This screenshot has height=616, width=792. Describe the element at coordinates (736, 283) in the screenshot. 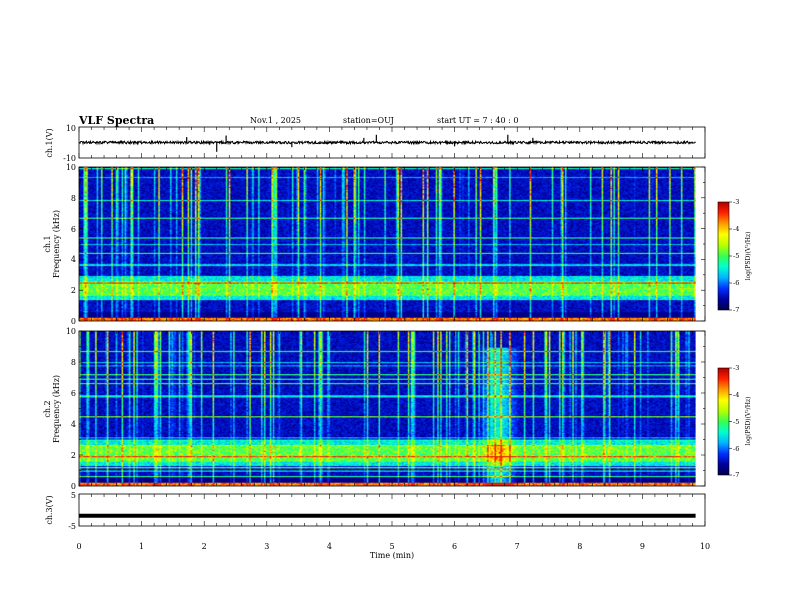

I see `ch1-cb-tick-minus6: -6` at that location.